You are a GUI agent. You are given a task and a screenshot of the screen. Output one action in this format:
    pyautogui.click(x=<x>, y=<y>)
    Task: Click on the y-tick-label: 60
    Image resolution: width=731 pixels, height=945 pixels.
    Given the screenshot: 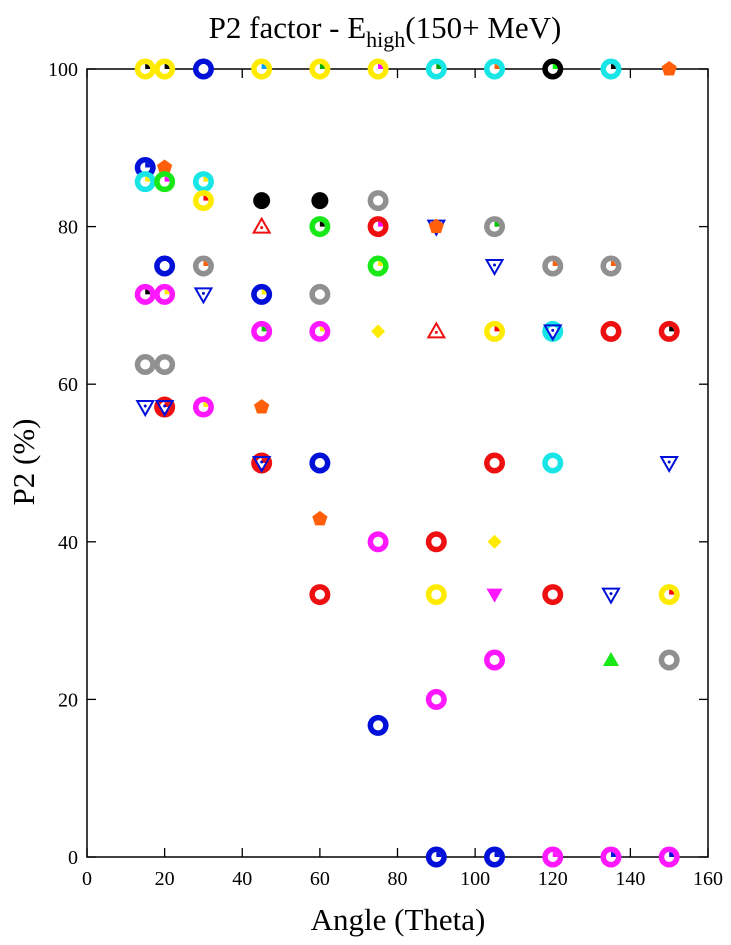 What is the action you would take?
    pyautogui.click(x=68, y=385)
    